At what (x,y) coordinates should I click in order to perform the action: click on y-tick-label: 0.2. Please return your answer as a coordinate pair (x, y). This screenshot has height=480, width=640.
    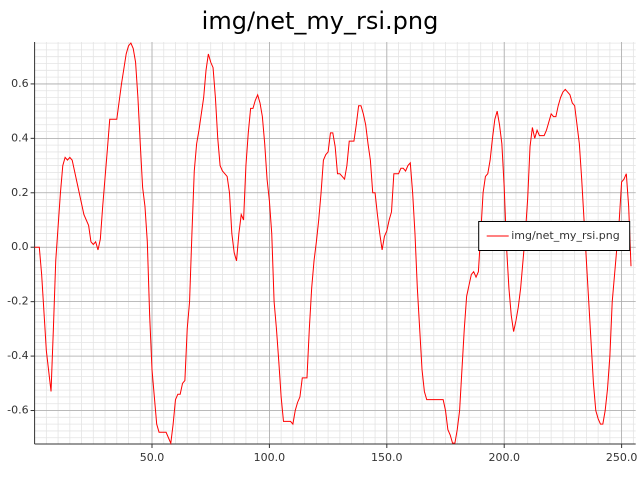
    Looking at the image, I should click on (20, 192).